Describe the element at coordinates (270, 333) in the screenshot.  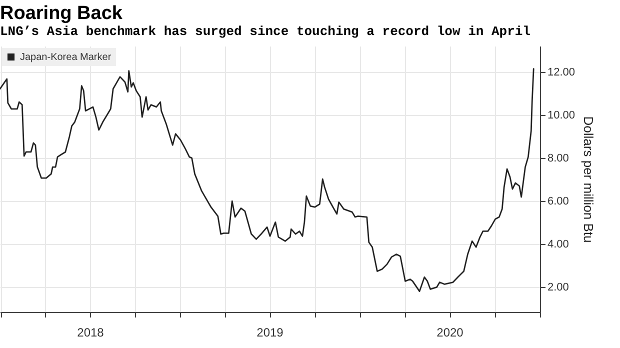
I see `x-tick-label: 2019` at that location.